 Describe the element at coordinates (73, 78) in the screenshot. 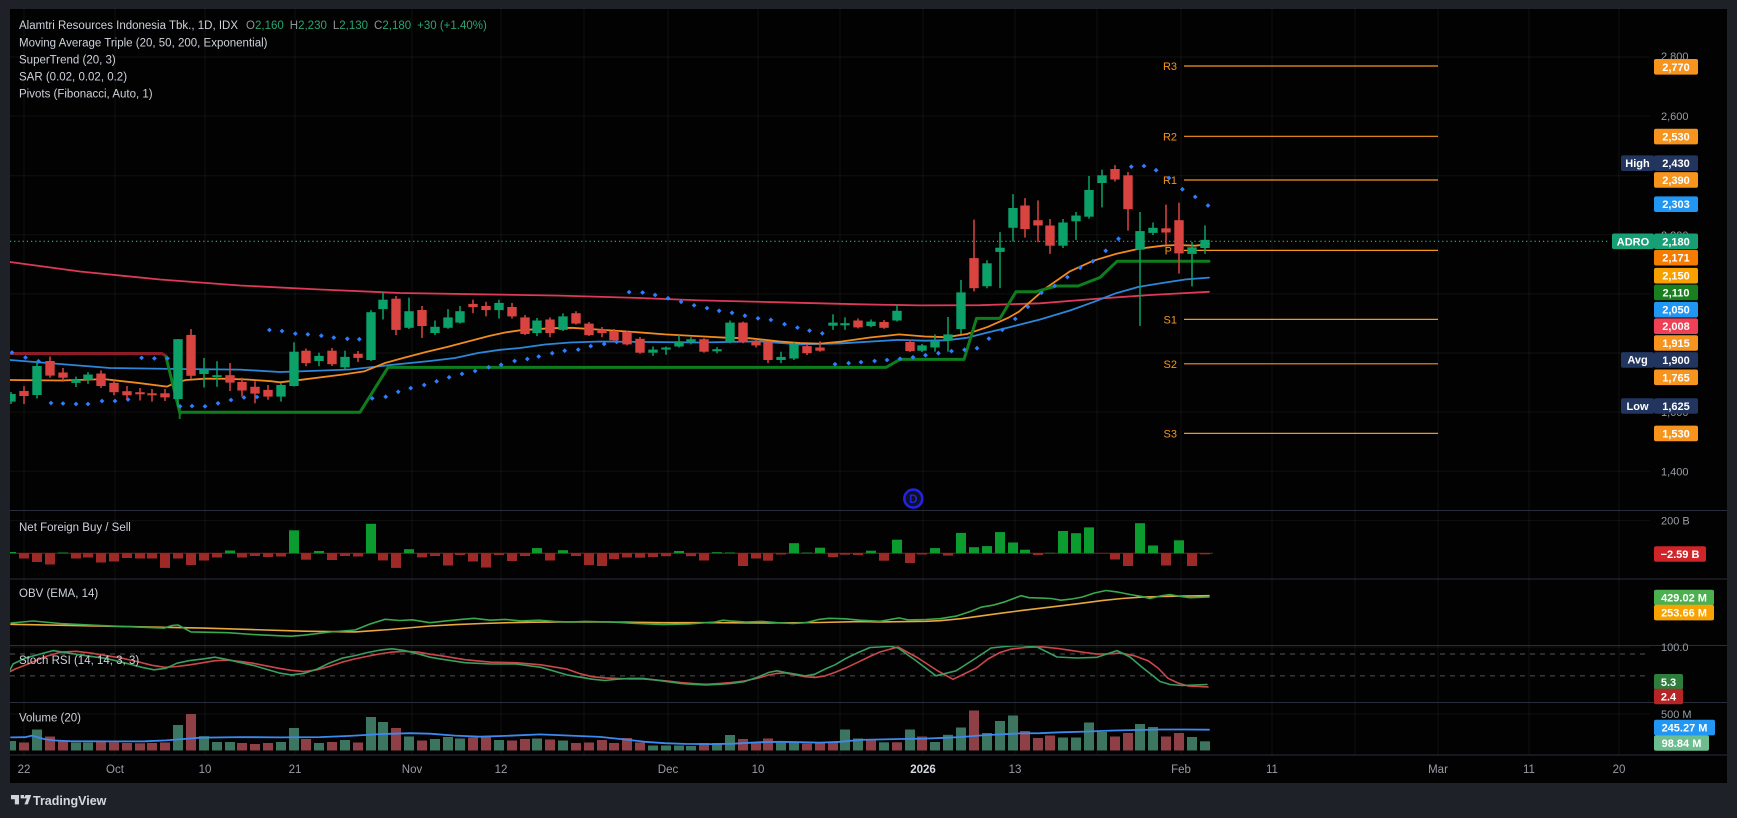

I see `svg-text: SAR (0.02, 0.02, 0.2)` at that location.